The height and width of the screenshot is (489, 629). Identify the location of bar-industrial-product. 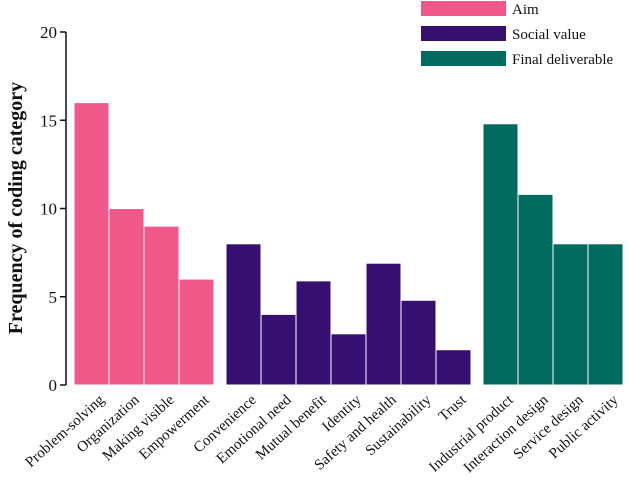
(500, 254).